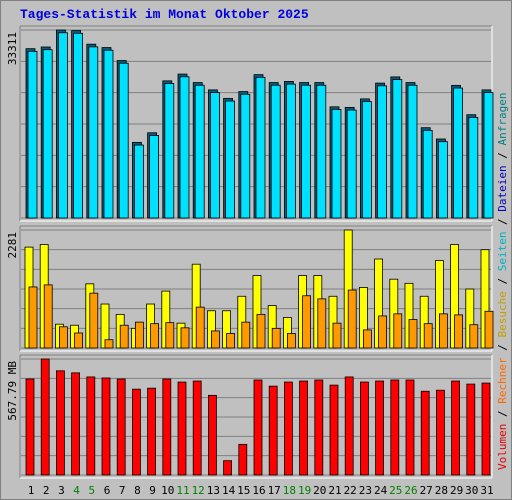  I want to click on x-tick-label: 15, so click(243, 490).